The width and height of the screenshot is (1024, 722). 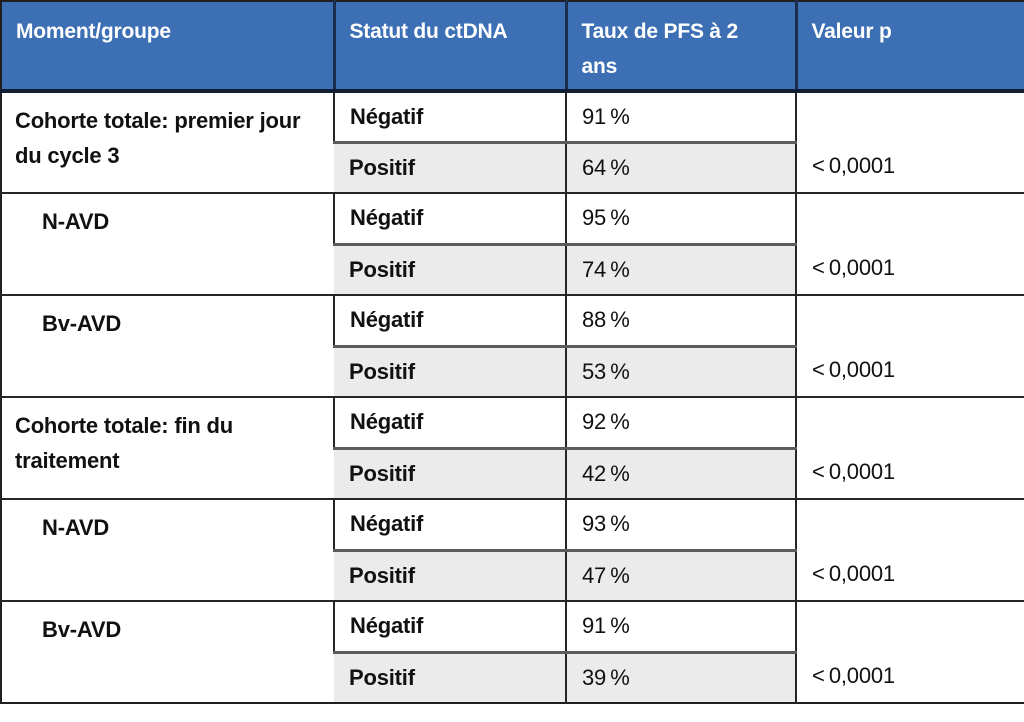 I want to click on col-header-taux-pfs: Taux de PFS à 2 ans, so click(x=680, y=47).